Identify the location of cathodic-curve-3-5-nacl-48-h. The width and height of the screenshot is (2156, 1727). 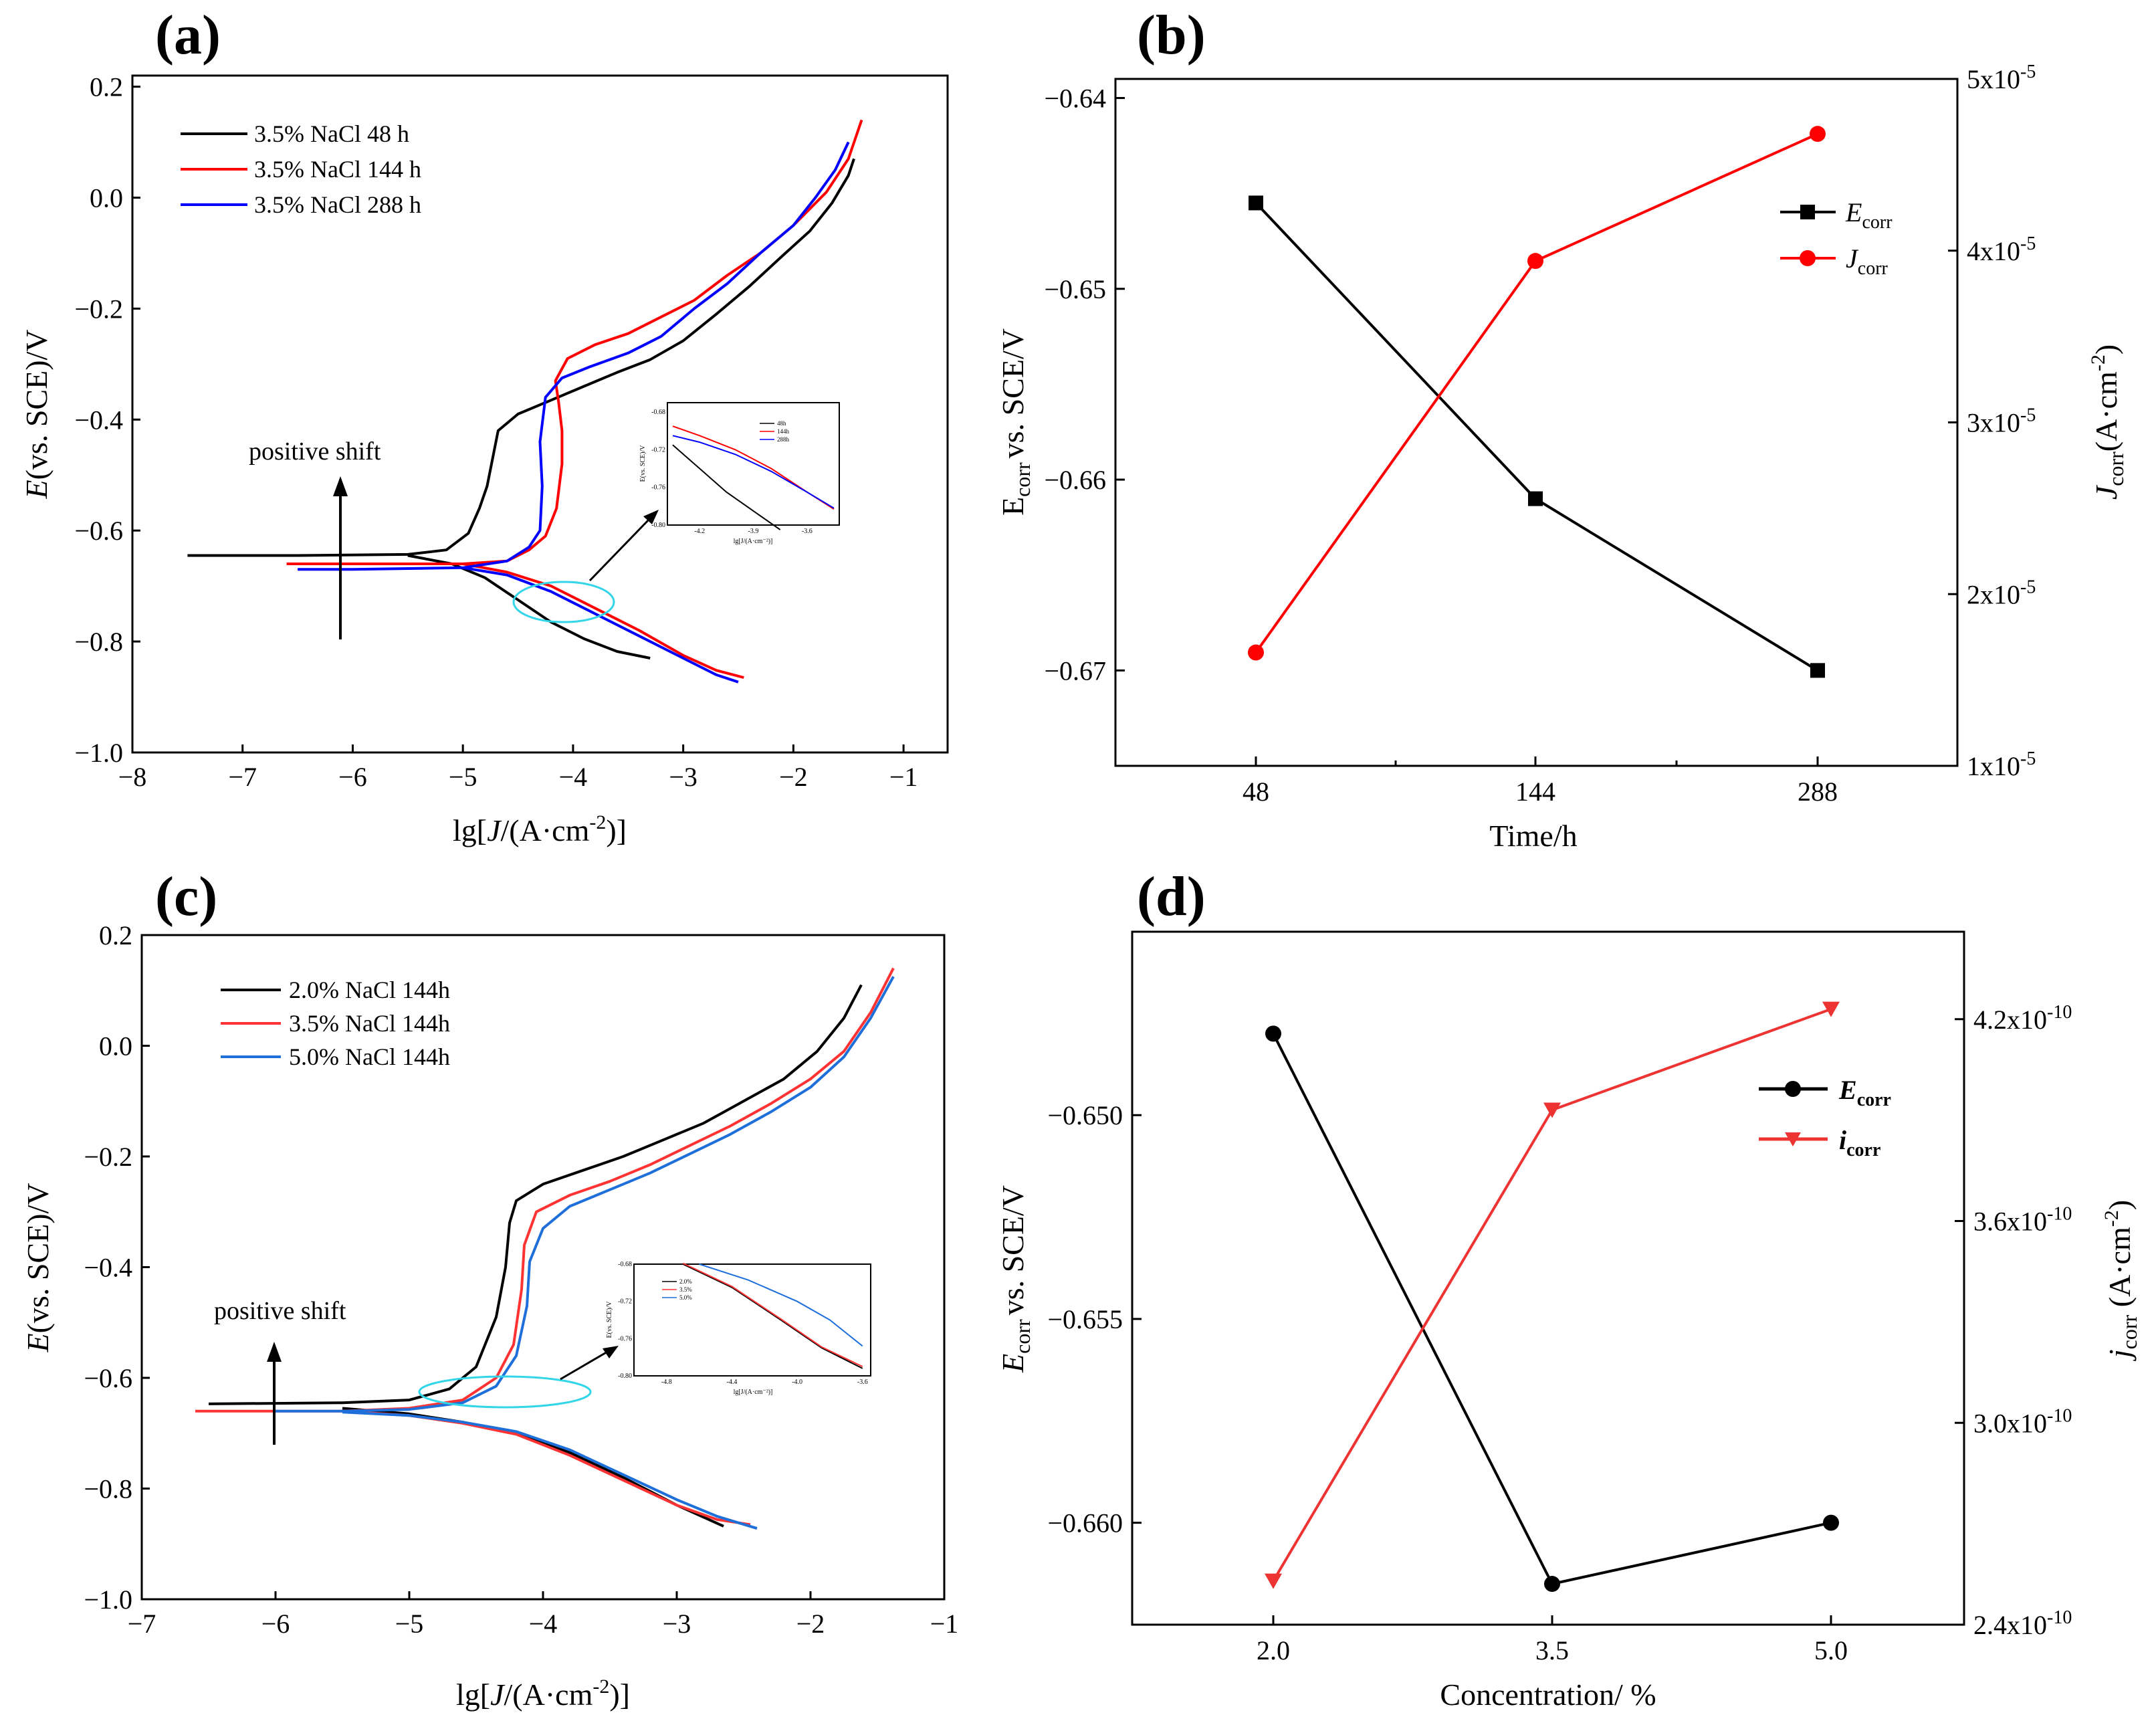
(529, 606).